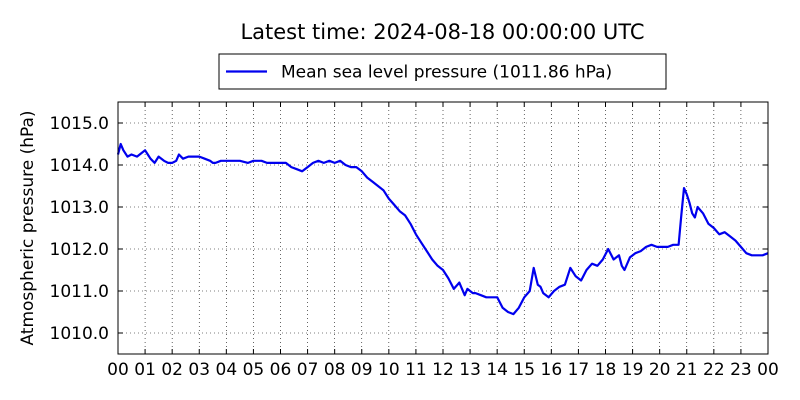 The width and height of the screenshot is (800, 400). I want to click on x-tick-label: 01, so click(145, 370).